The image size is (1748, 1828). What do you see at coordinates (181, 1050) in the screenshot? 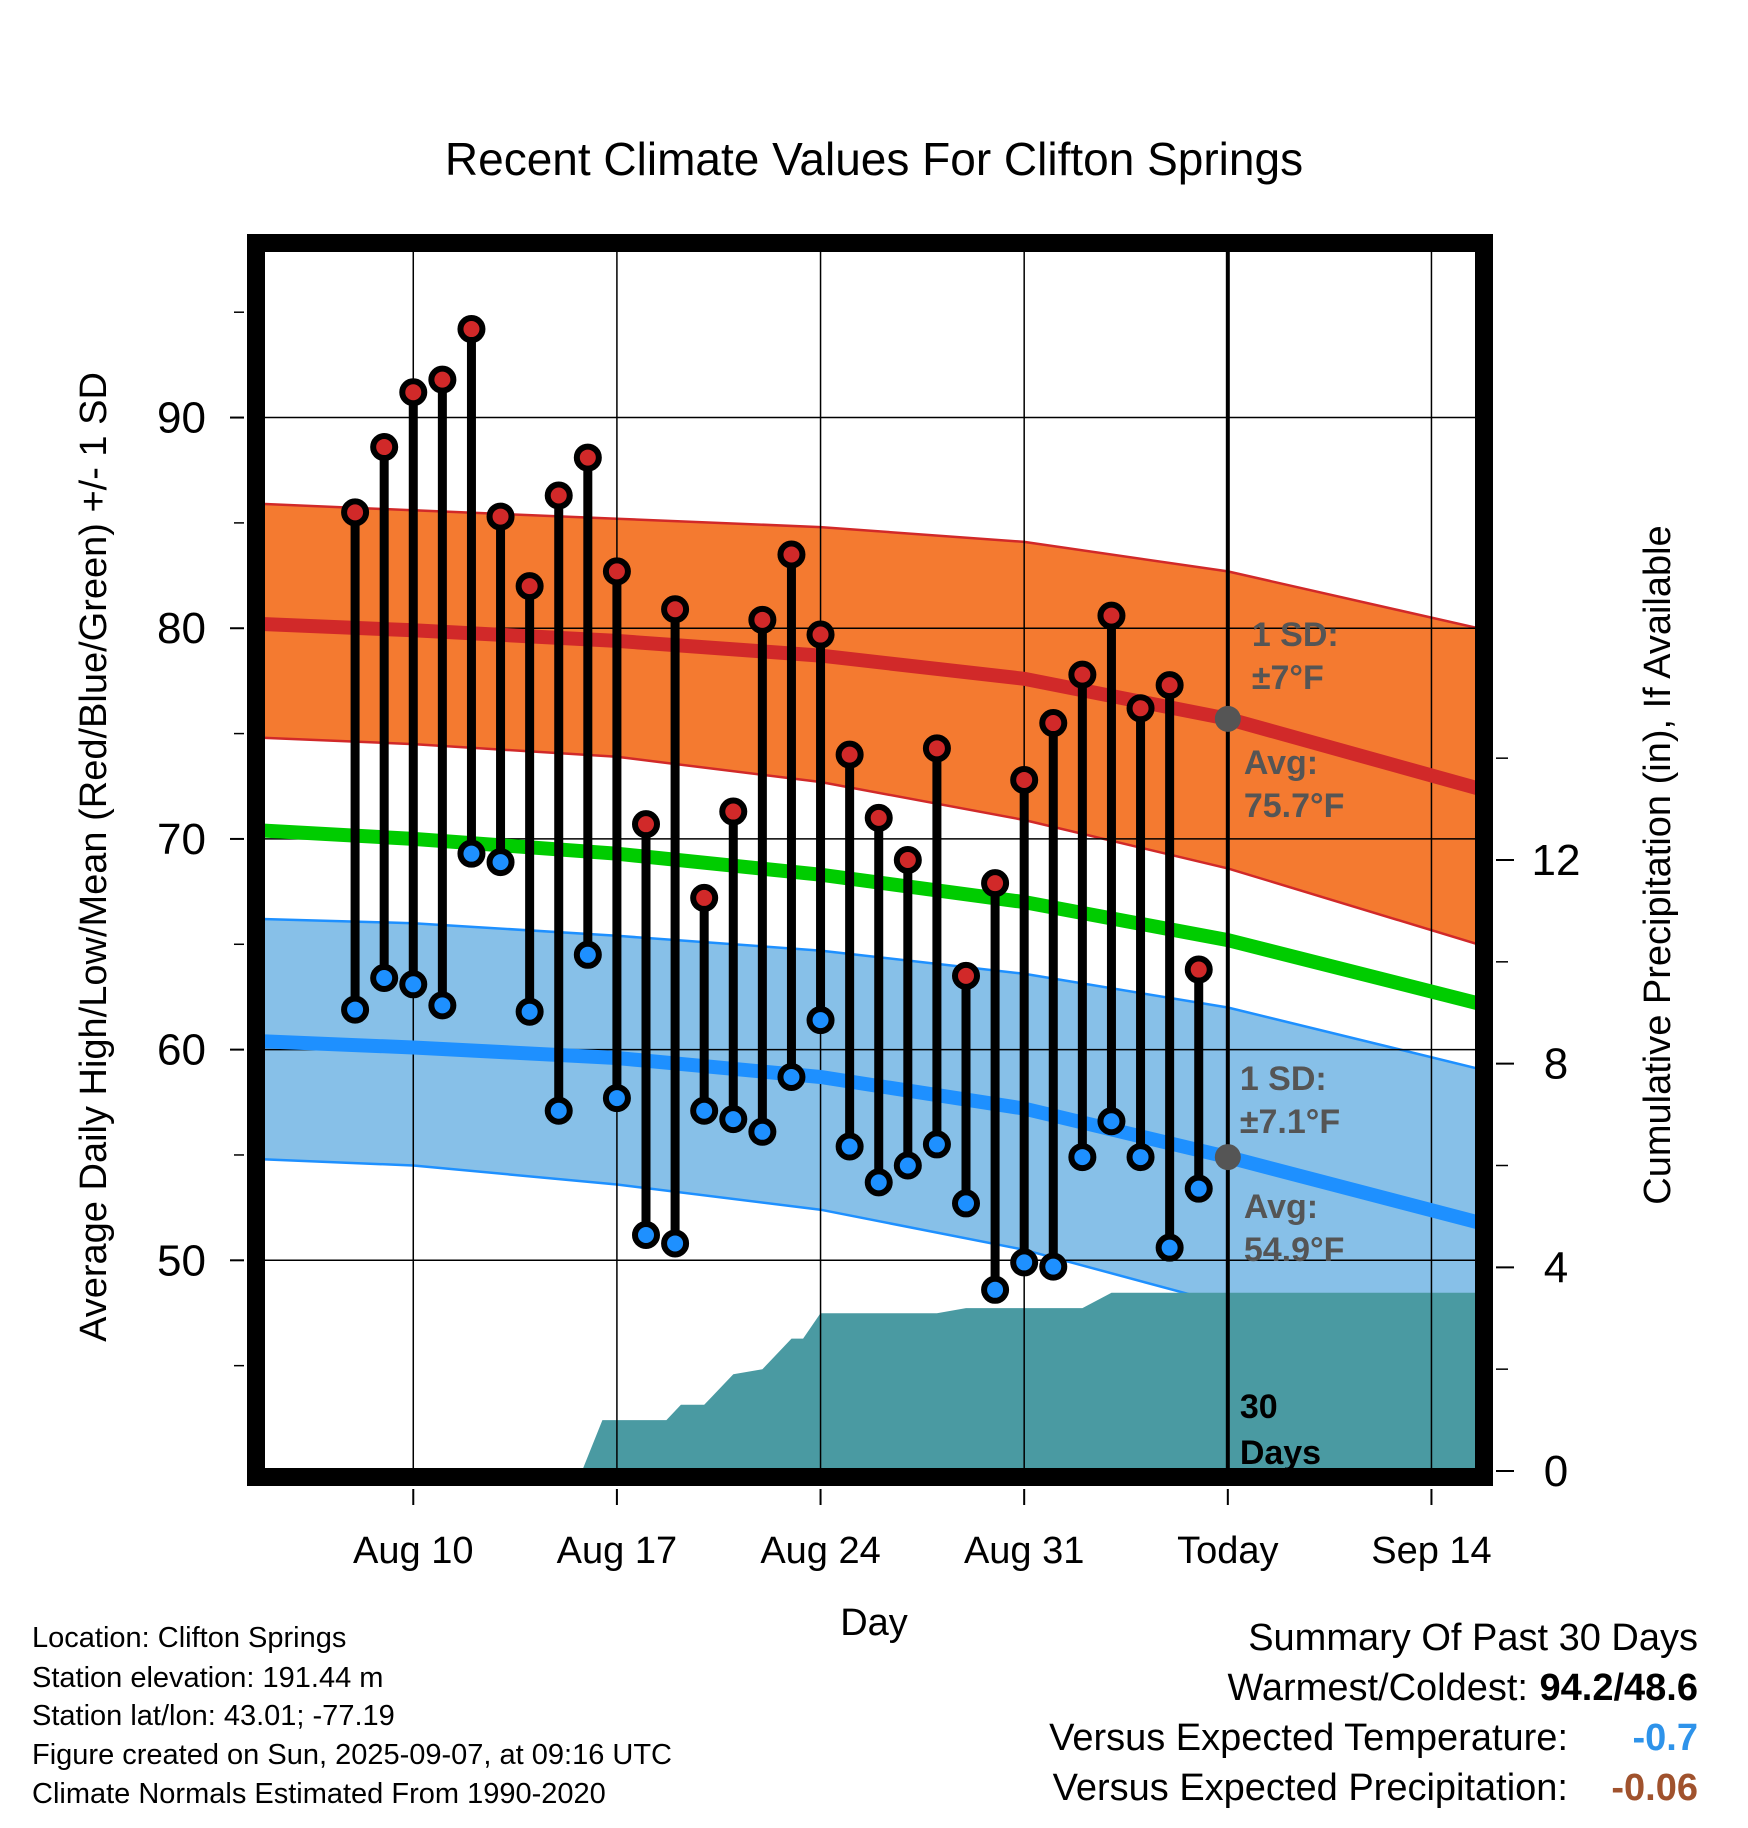
I see `y-tick-label: 60` at bounding box center [181, 1050].